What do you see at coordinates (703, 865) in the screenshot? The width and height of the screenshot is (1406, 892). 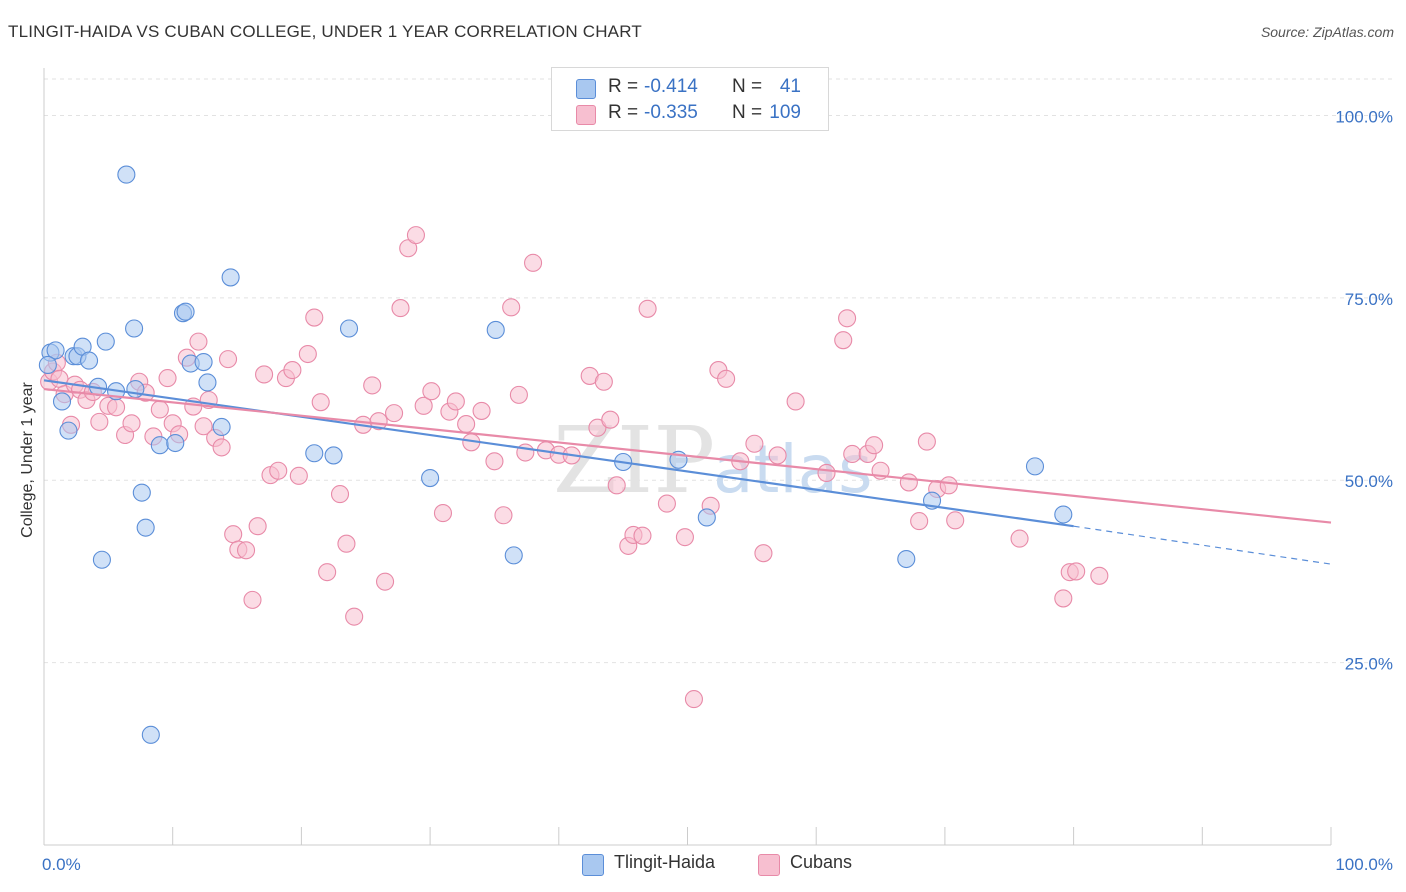 I see `series-legend: Tlingit-Haida Cubans` at bounding box center [703, 865].